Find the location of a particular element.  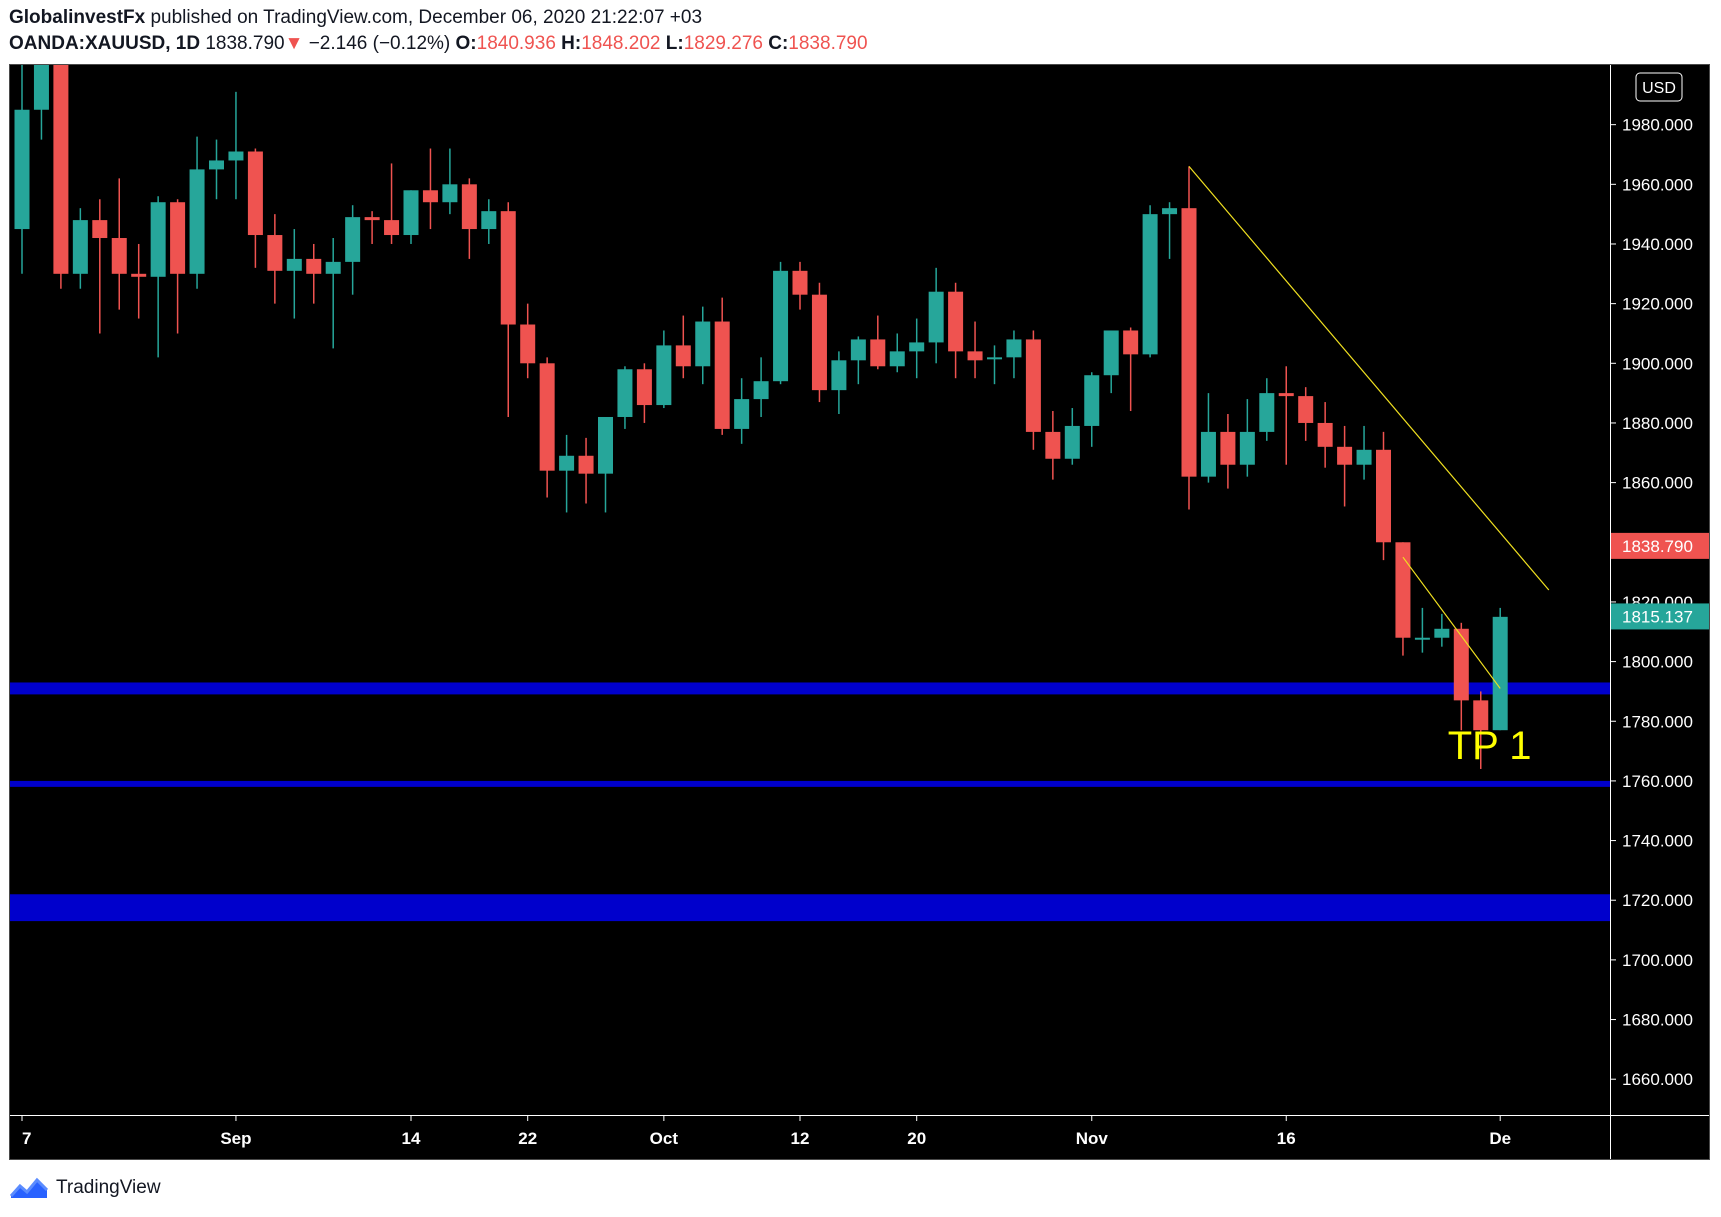

tradingview-logo-icon is located at coordinates (29, 1187).